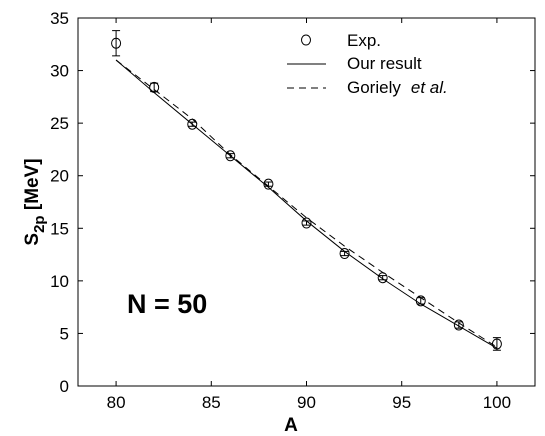  What do you see at coordinates (59, 176) in the screenshot?
I see `y-tick-label: 20` at bounding box center [59, 176].